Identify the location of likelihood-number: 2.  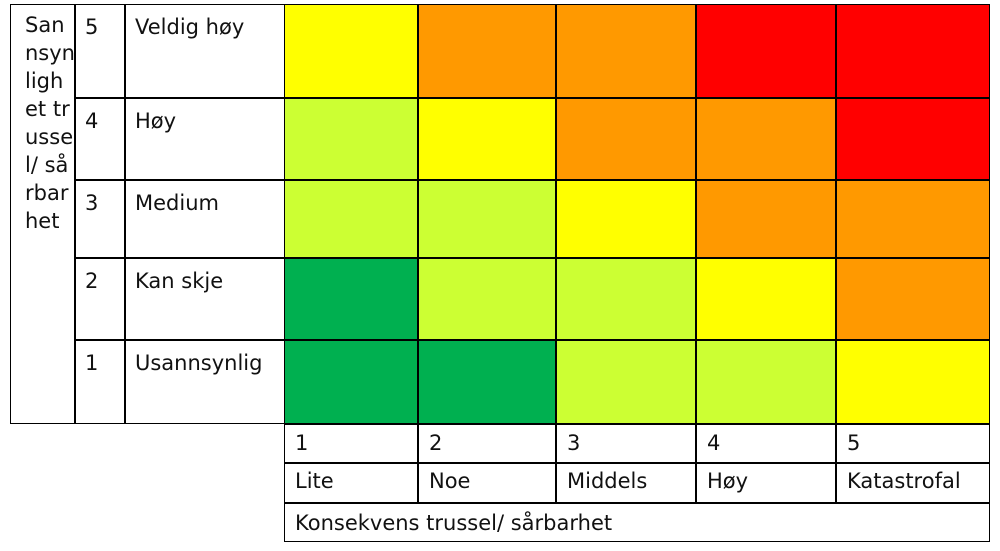
(100, 299).